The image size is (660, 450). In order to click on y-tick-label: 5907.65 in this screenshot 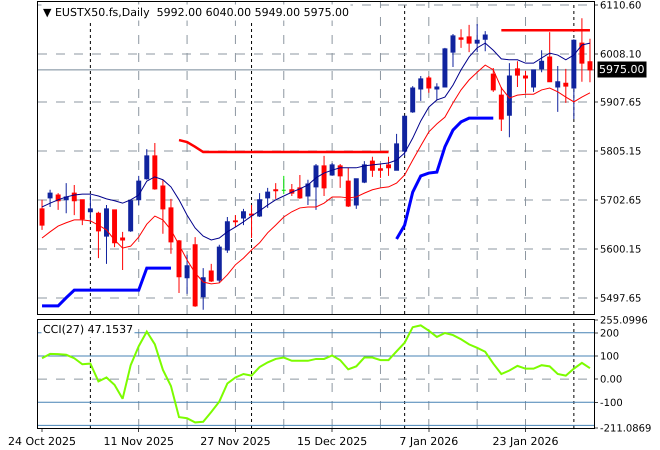, I will do `click(621, 103)`.